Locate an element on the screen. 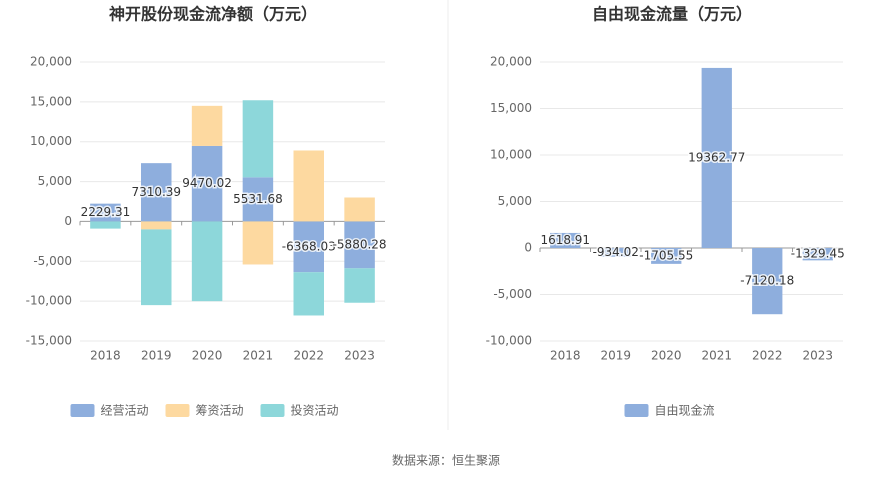 The height and width of the screenshot is (481, 893). data-label: 1618.91 is located at coordinates (565, 240).